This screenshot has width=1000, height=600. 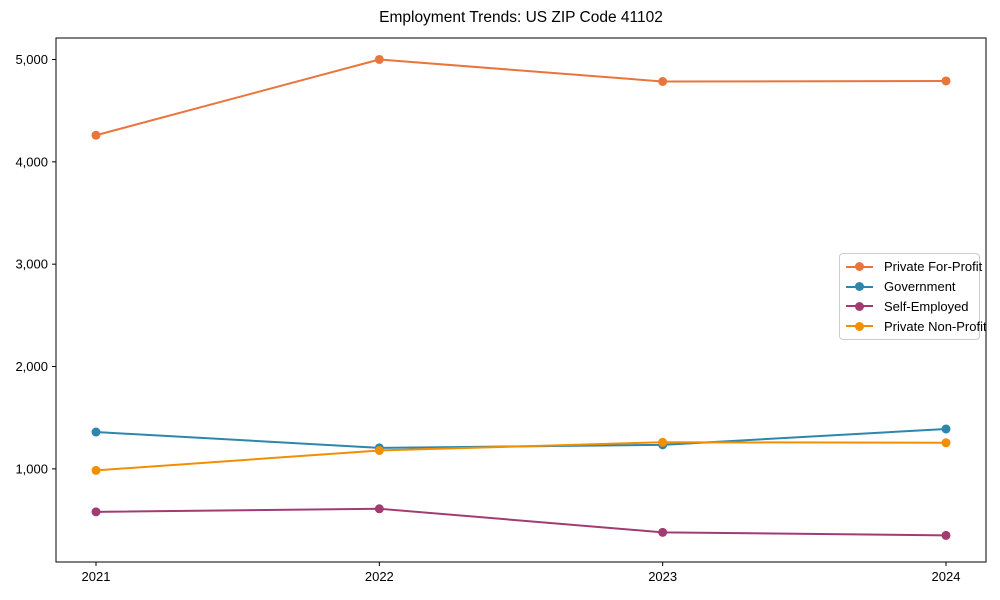 What do you see at coordinates (946, 429) in the screenshot?
I see `data-point-government-2024` at bounding box center [946, 429].